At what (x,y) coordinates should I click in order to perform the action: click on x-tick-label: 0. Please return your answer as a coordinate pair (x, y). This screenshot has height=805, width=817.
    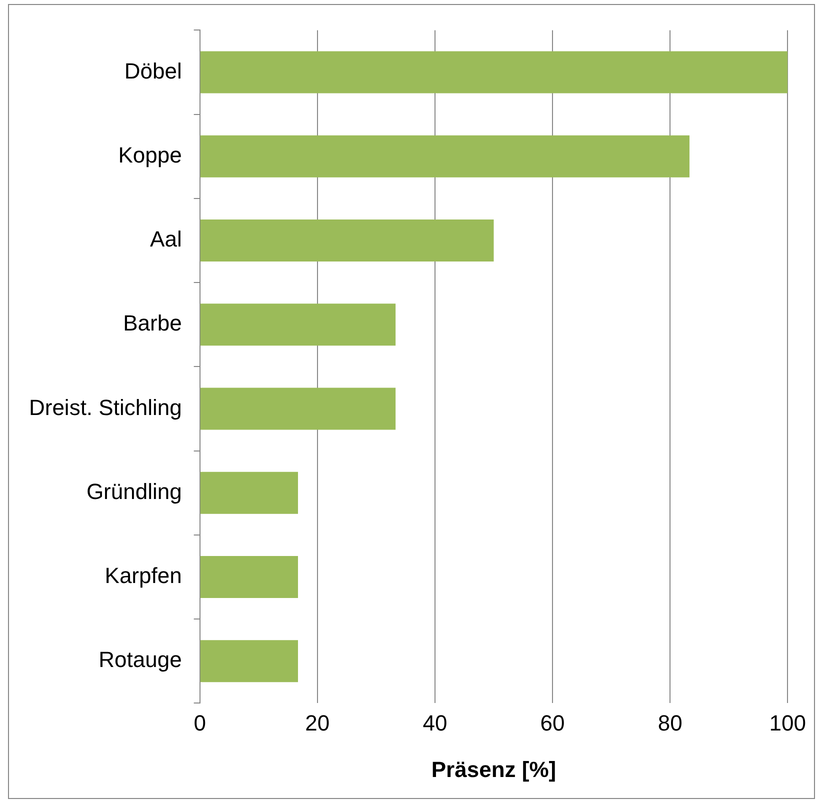
    Looking at the image, I should click on (200, 723).